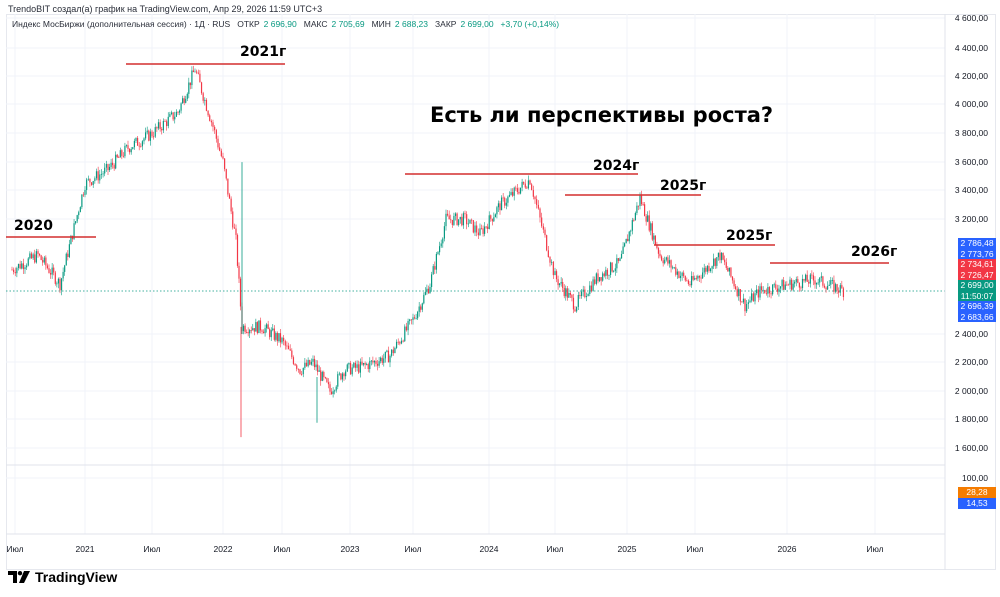  Describe the element at coordinates (874, 252) in the screenshot. I see `annotation-label: 2026г` at that location.